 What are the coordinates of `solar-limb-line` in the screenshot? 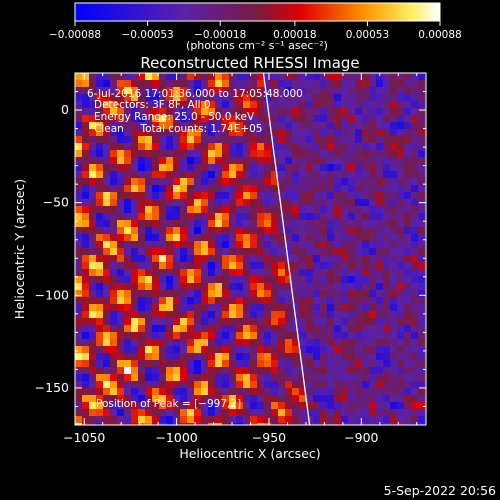 It's located at (286, 249).